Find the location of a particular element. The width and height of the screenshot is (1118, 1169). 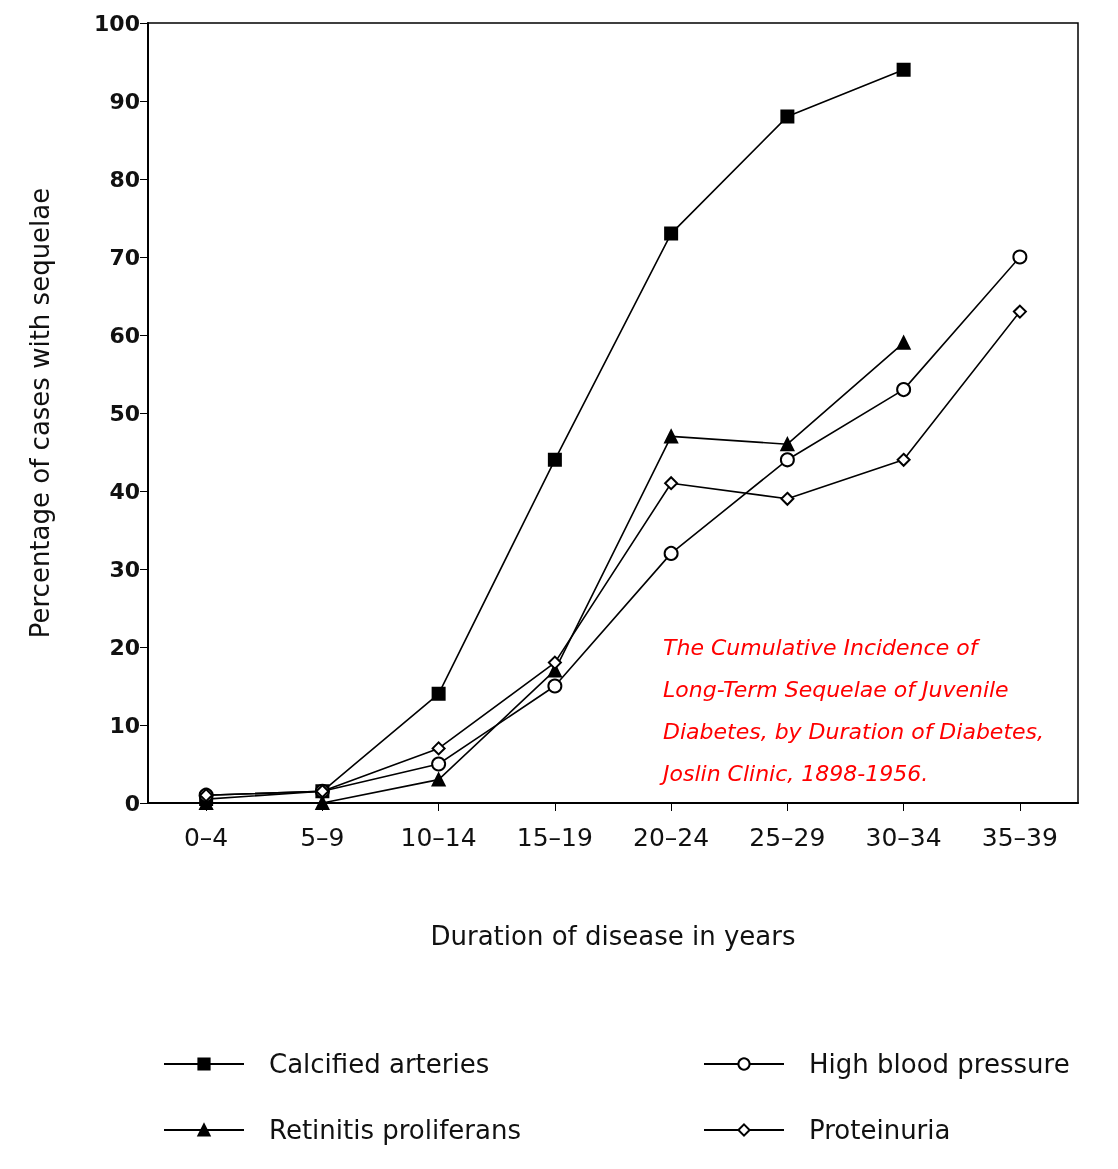

y-tick-label: 80 is located at coordinates (124, 179).